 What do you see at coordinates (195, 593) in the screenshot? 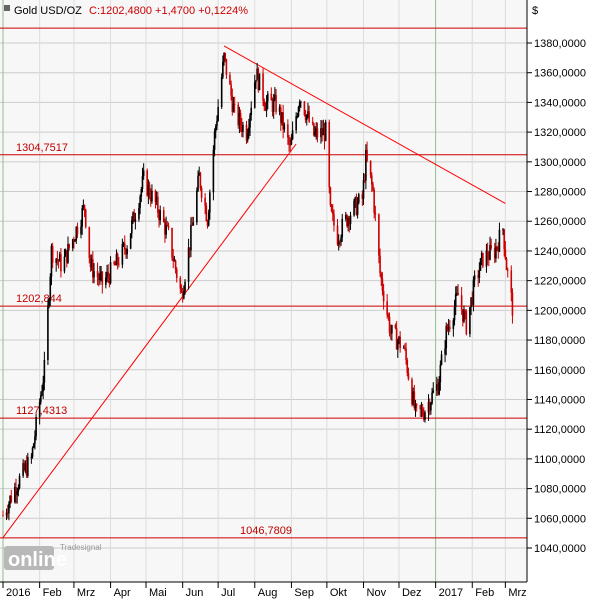
I see `x-tick-label: Jun` at bounding box center [195, 593].